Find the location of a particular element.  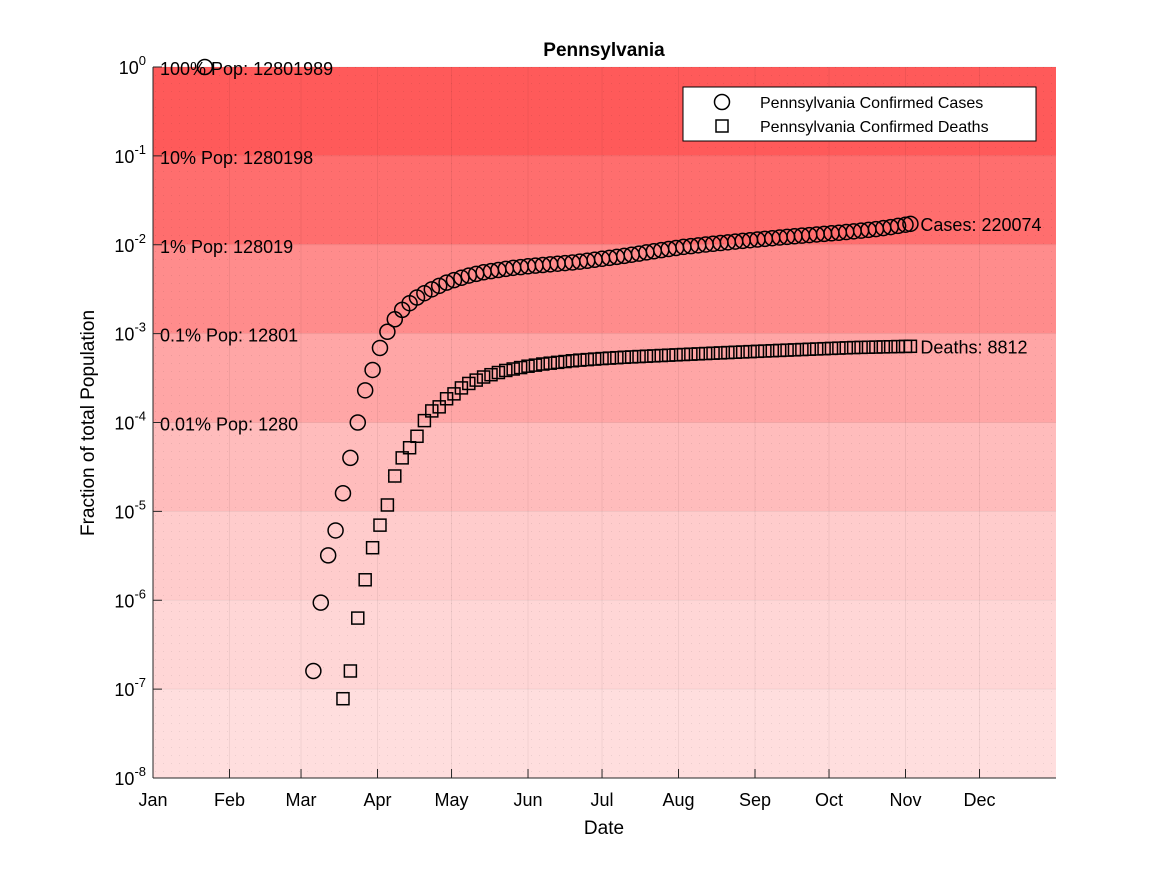

legend-box is located at coordinates (859, 114).